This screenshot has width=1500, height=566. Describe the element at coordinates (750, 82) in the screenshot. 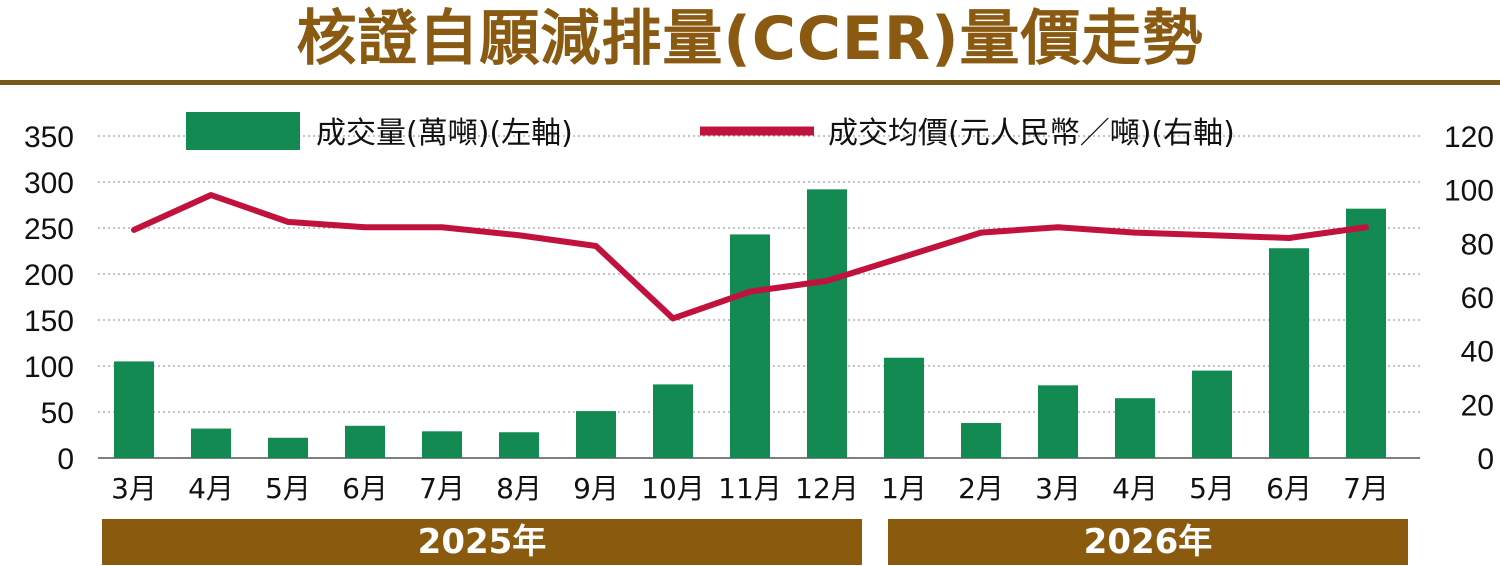

I see `title-rule` at that location.